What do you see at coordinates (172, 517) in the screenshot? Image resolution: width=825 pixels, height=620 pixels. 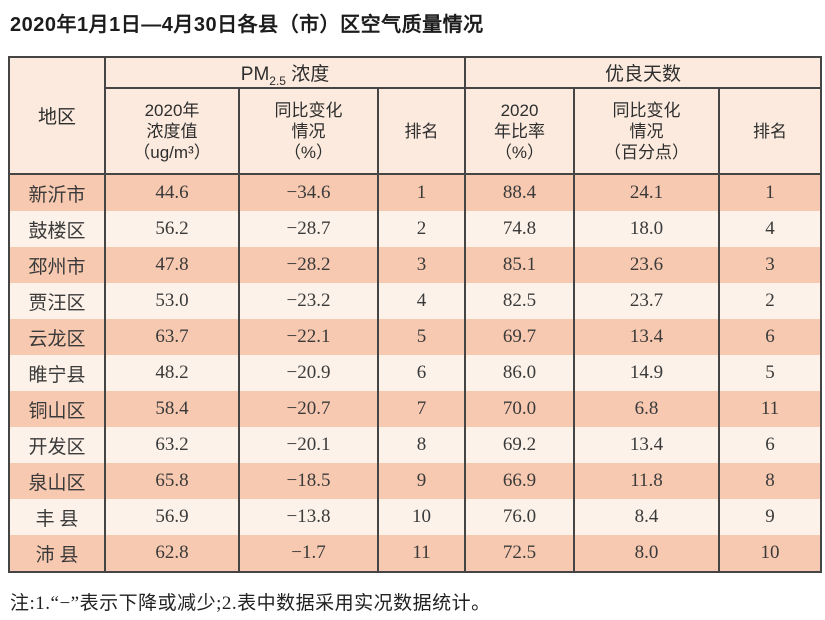 I see `pm25-value-cell: 56.9` at bounding box center [172, 517].